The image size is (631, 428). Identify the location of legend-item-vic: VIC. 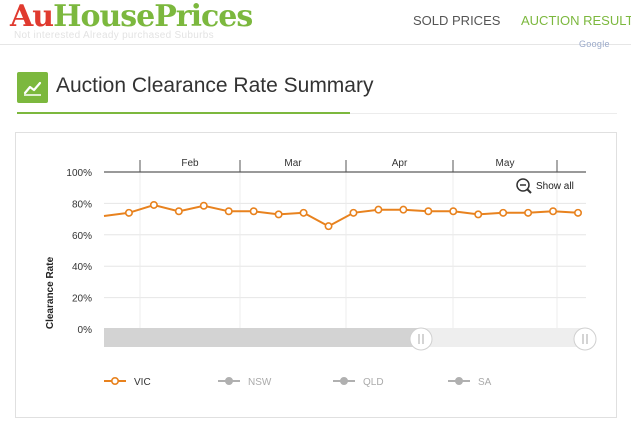
(127, 382).